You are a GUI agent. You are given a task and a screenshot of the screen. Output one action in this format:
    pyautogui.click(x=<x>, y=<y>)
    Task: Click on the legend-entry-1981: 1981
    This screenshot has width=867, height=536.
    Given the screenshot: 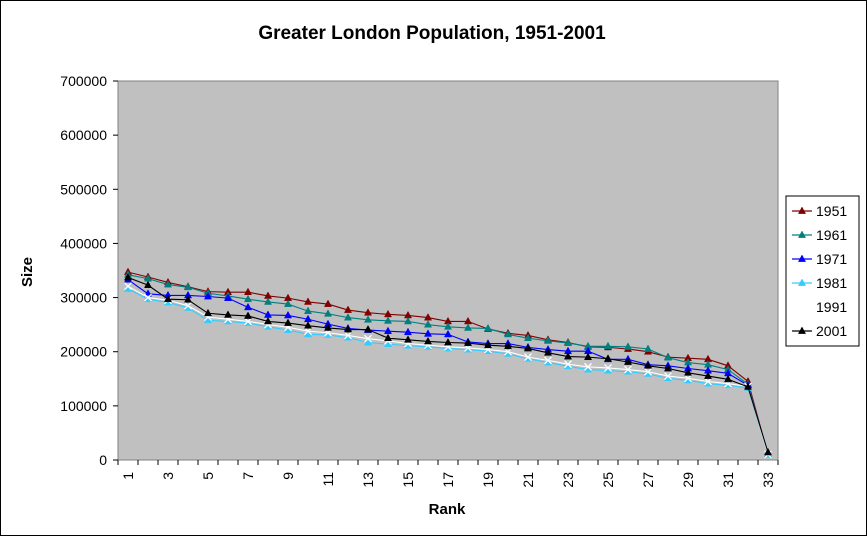 What is the action you would take?
    pyautogui.click(x=819, y=283)
    